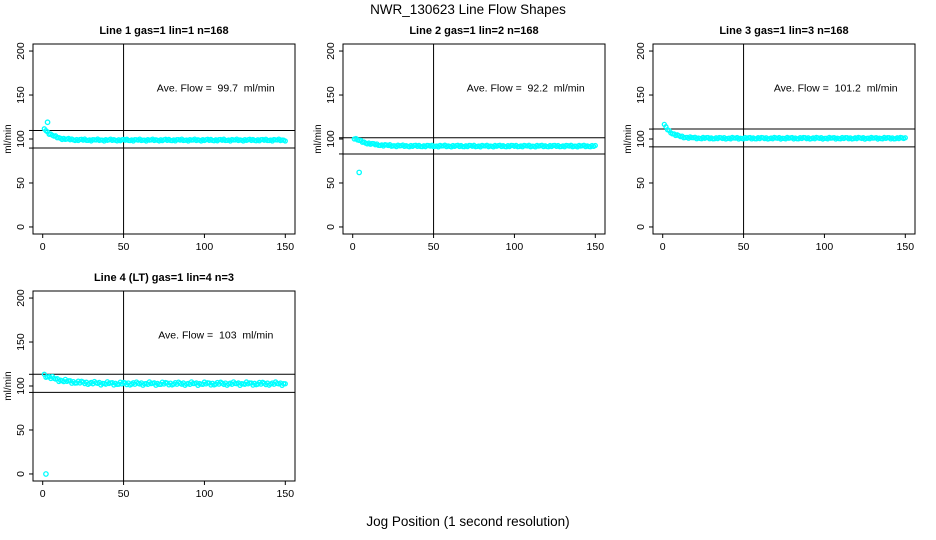 This screenshot has height=540, width=936. I want to click on panel-title: Line 2 gas=1 lin=2 n=168, so click(473, 31).